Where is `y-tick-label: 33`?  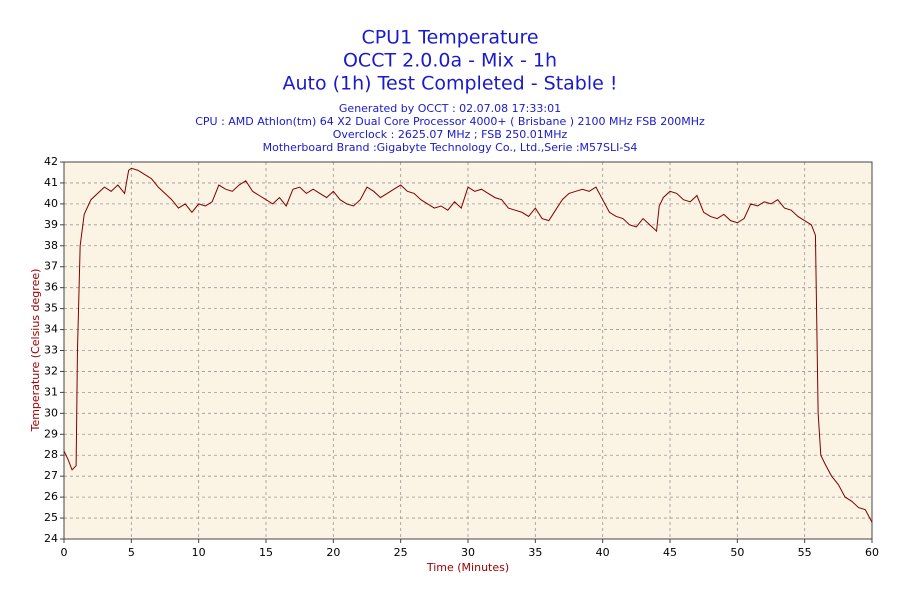 y-tick-label: 33 is located at coordinates (51, 350).